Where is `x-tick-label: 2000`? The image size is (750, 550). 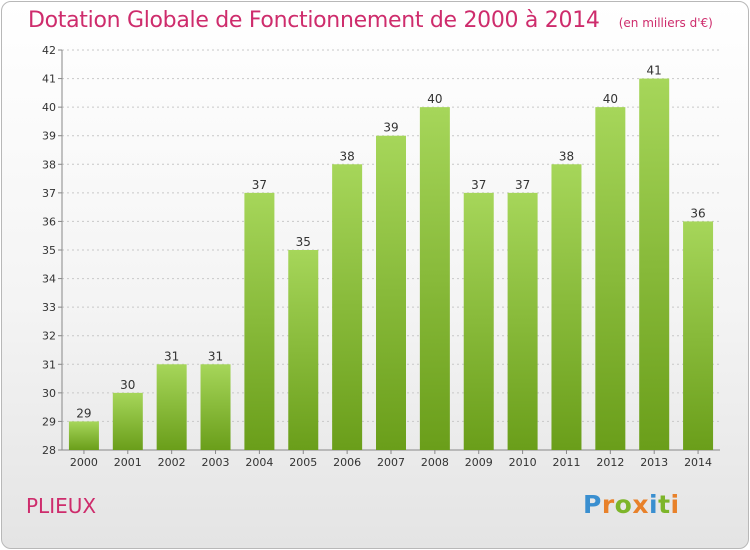
x-tick-label: 2000 is located at coordinates (84, 462).